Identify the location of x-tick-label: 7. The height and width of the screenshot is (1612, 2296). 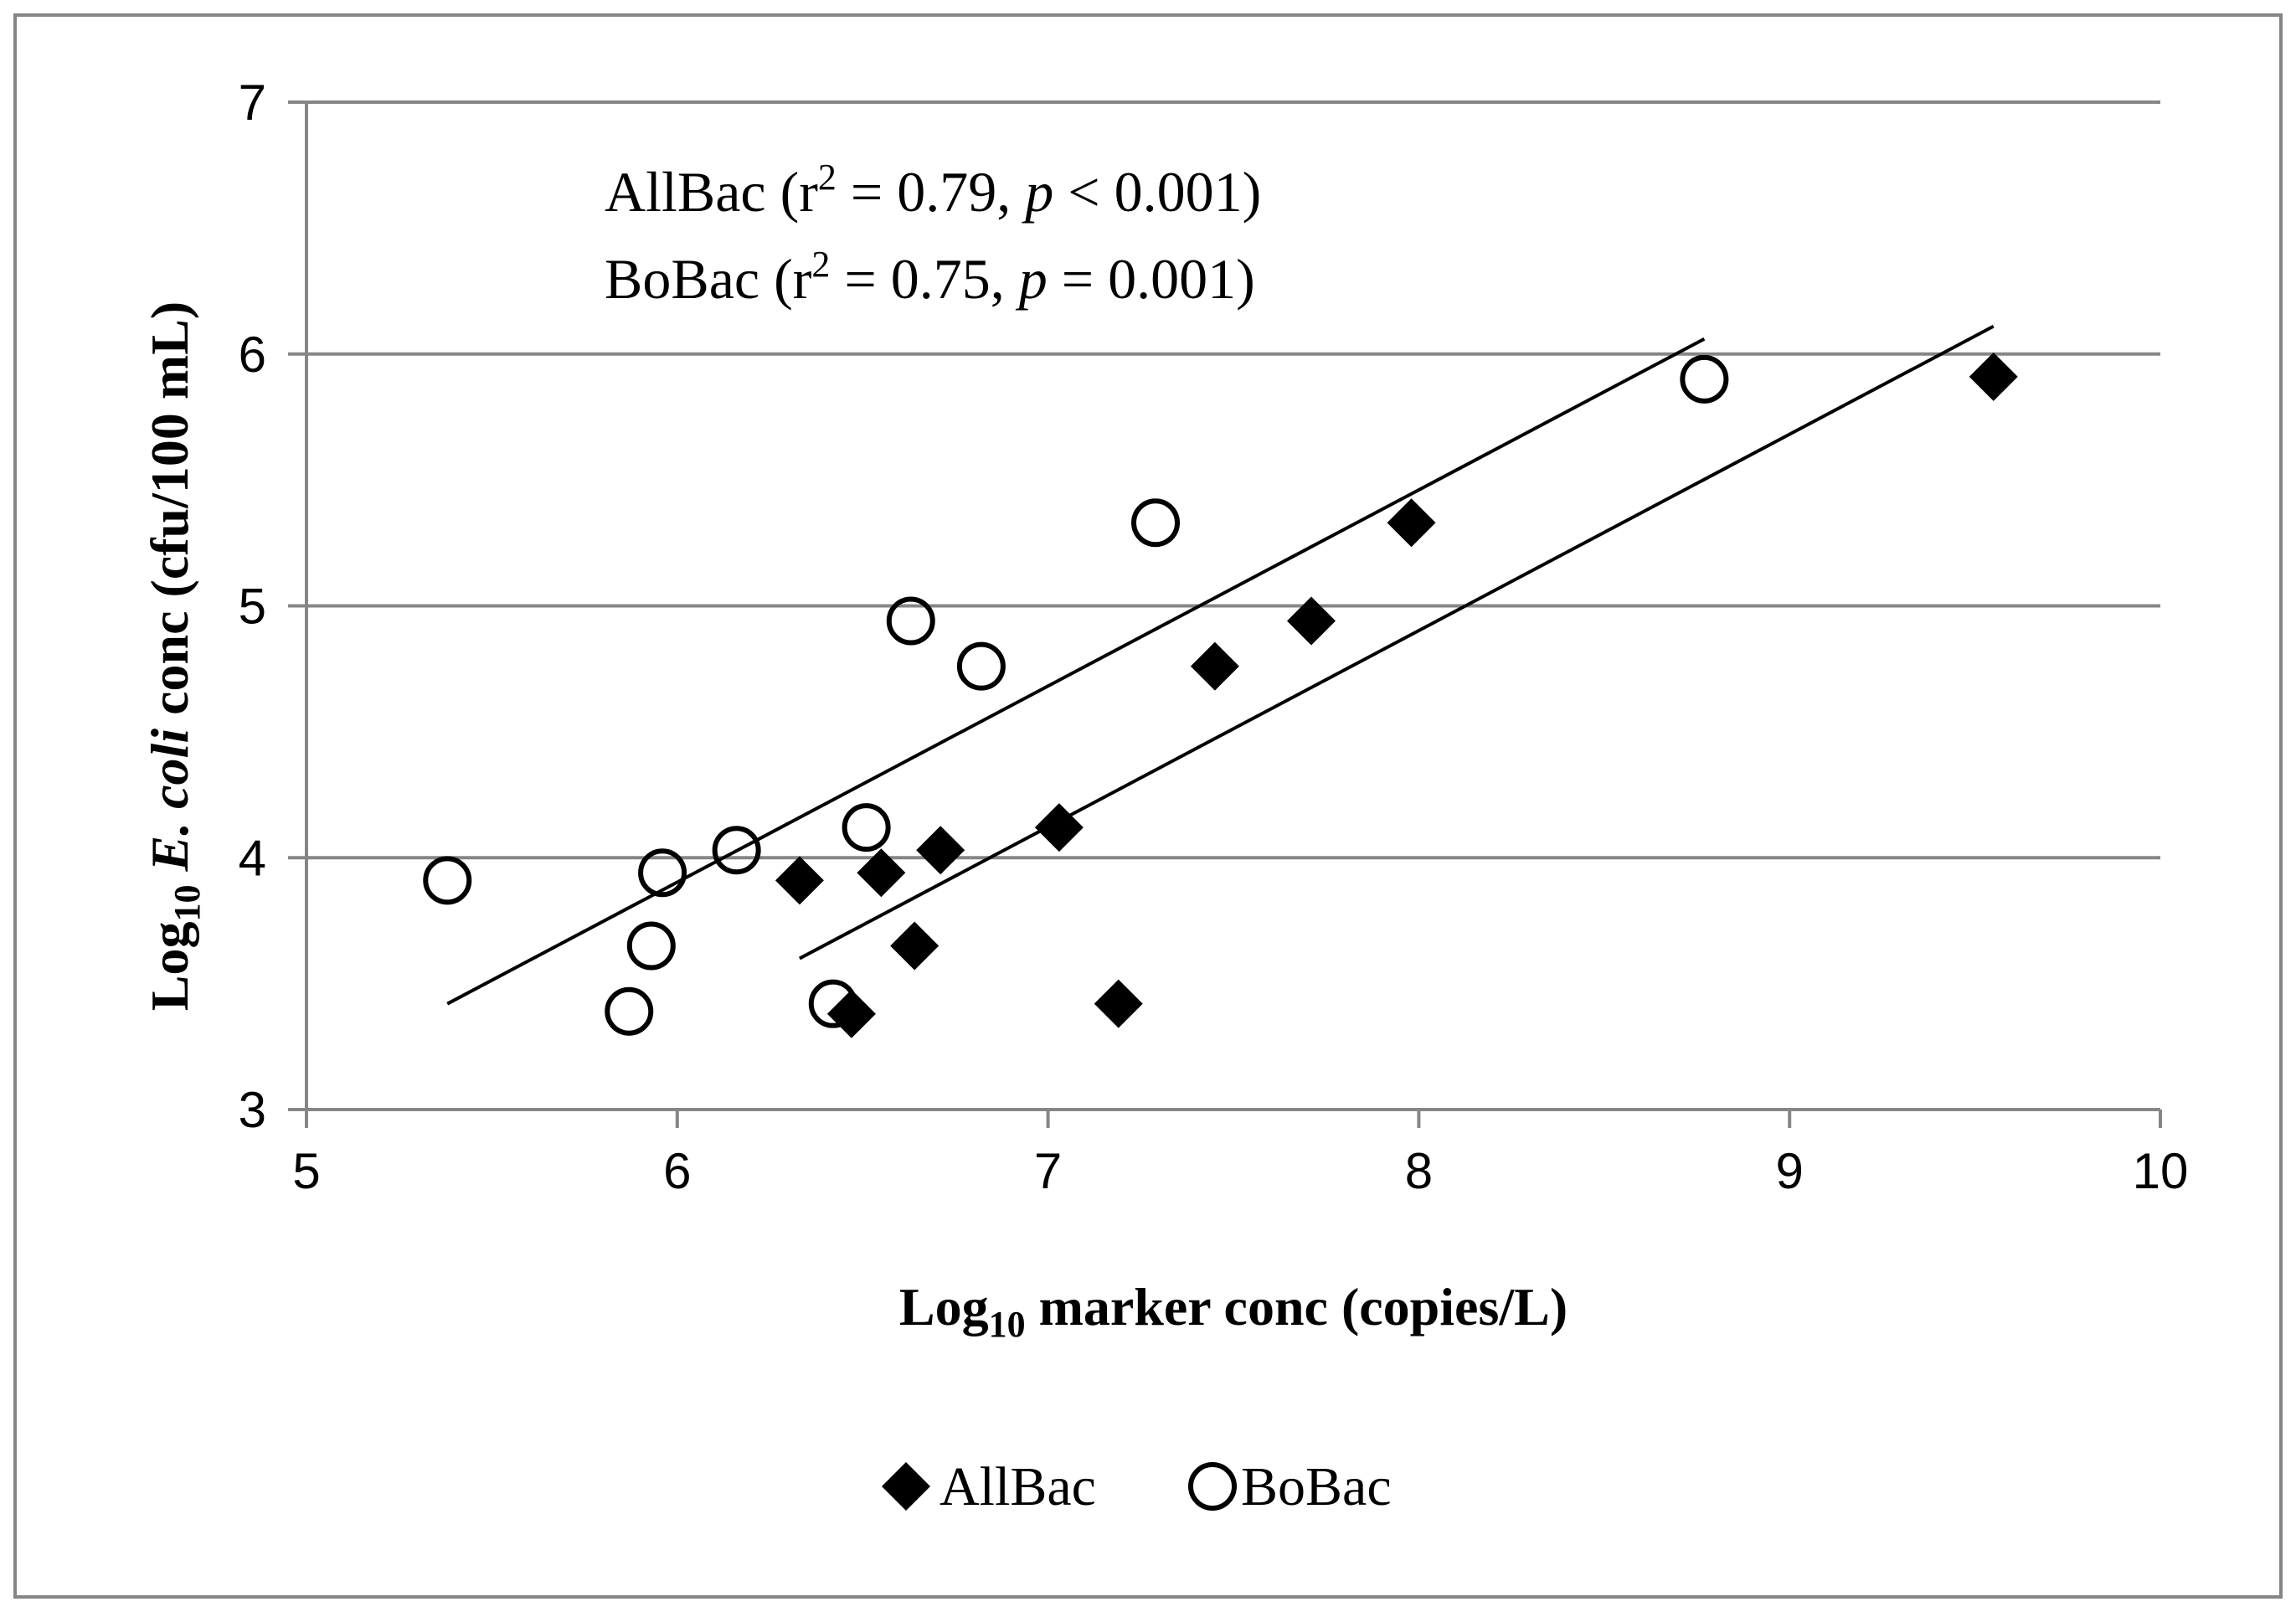
(1048, 1171).